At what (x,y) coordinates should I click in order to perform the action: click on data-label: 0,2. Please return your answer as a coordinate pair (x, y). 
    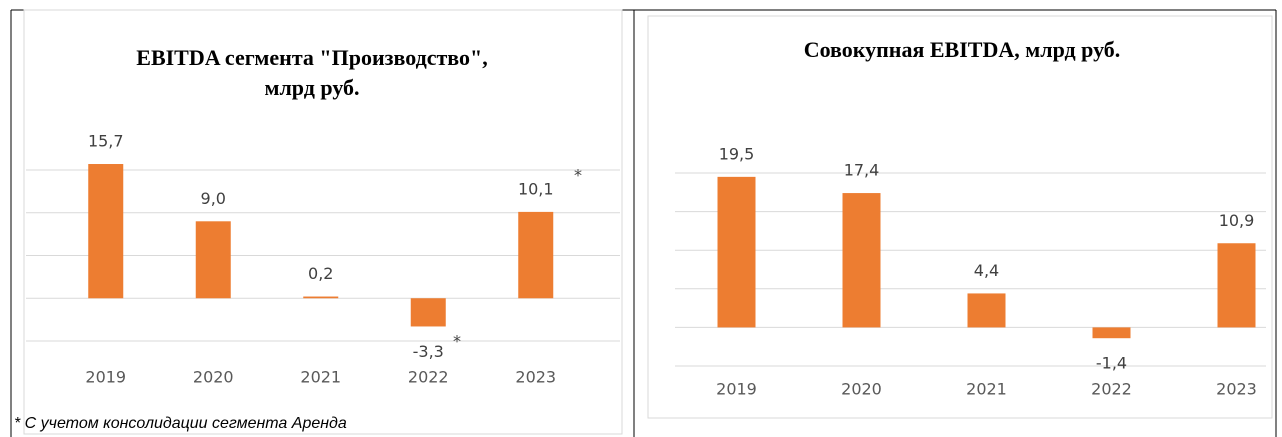
    Looking at the image, I should click on (320, 273).